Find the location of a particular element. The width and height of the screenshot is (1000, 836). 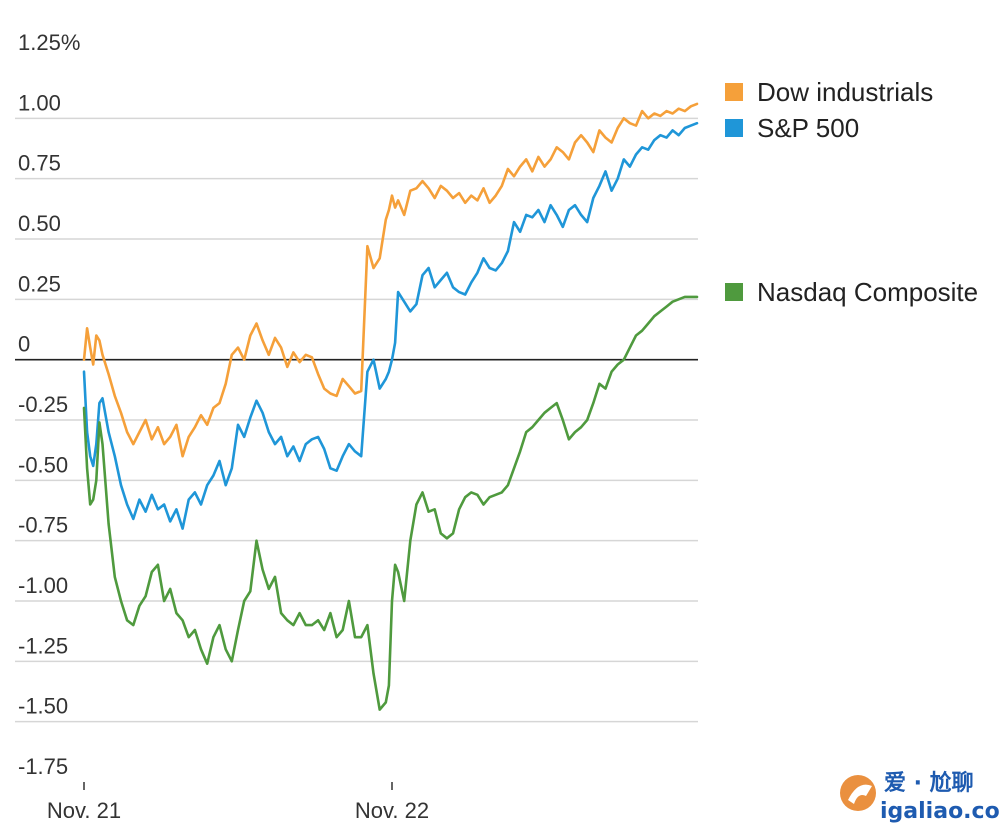

y-tick-label: -1.25 is located at coordinates (43, 645).